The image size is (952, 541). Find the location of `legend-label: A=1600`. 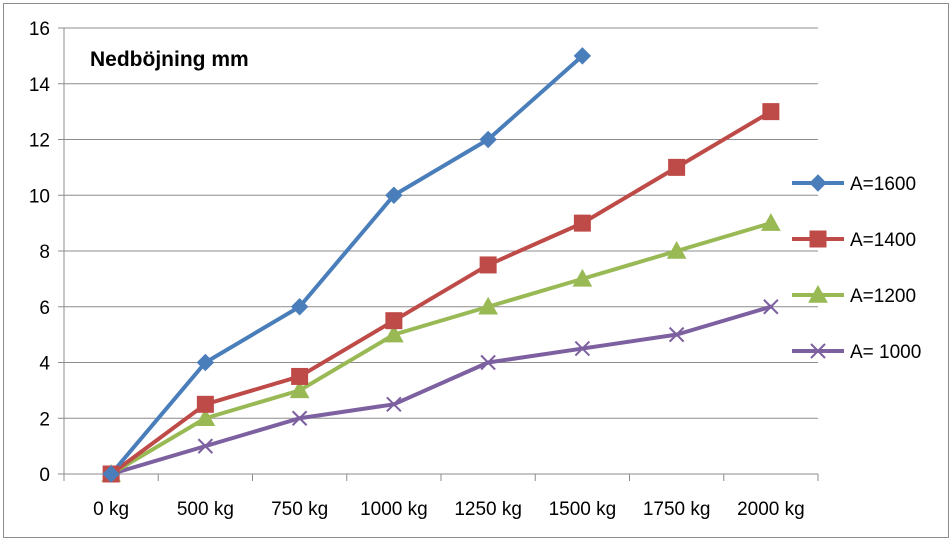

legend-label: A=1600 is located at coordinates (883, 184).